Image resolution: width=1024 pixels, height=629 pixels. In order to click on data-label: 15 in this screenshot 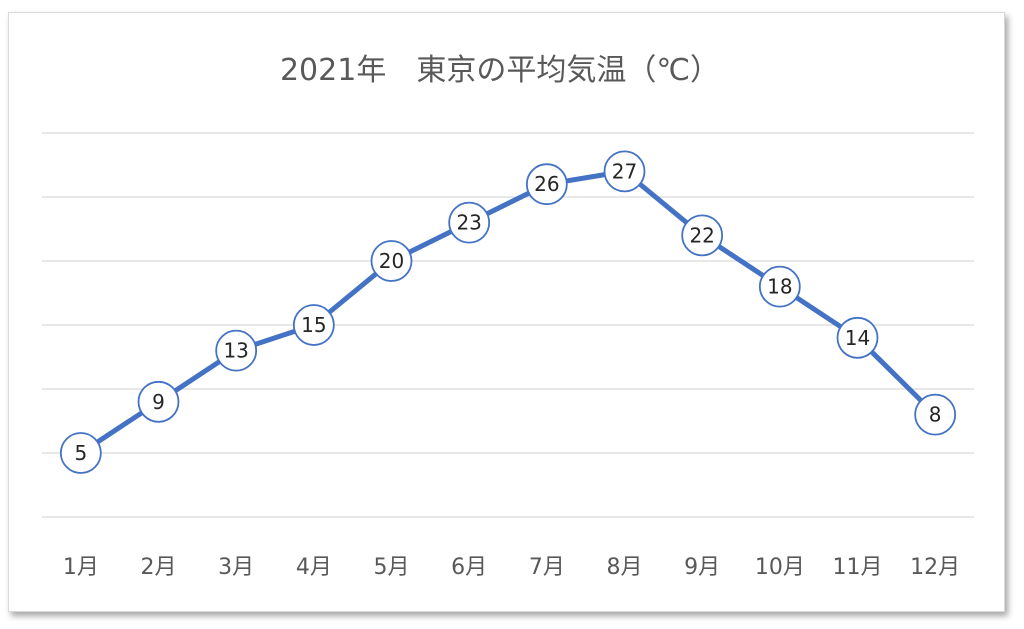, I will do `click(313, 325)`.